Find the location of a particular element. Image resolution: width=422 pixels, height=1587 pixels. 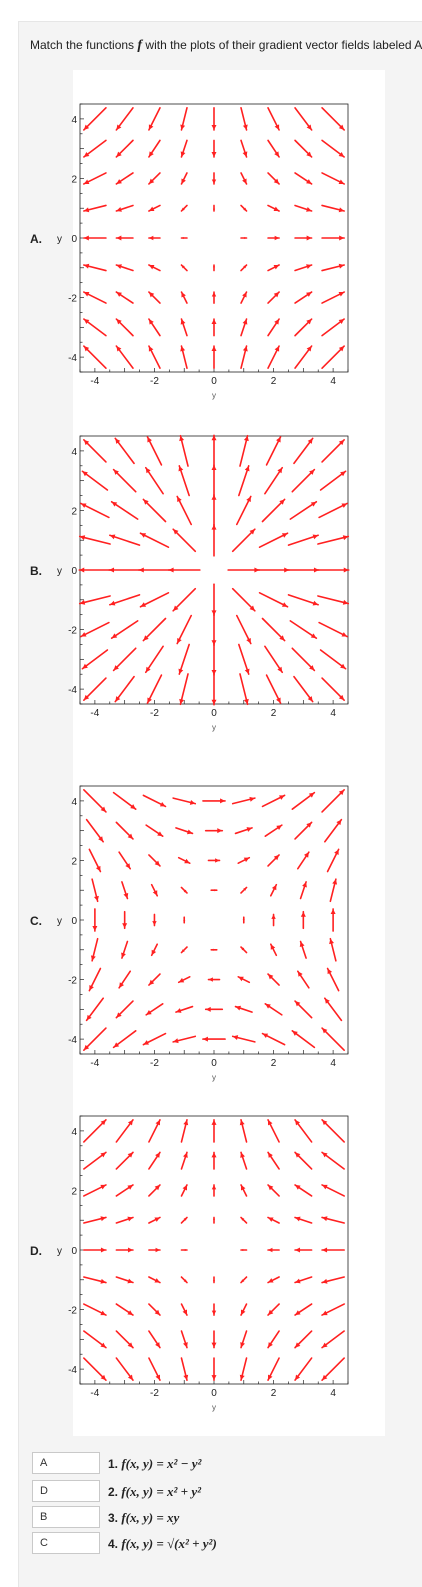

answer-select-2: D is located at coordinates (66, 1491).